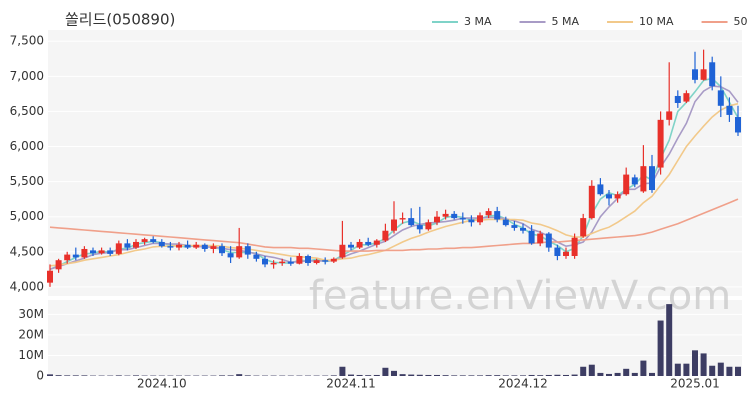 Image resolution: width=750 pixels, height=404 pixels. Describe the element at coordinates (27, 251) in the screenshot. I see `y-tick-label: 4,500` at that location.